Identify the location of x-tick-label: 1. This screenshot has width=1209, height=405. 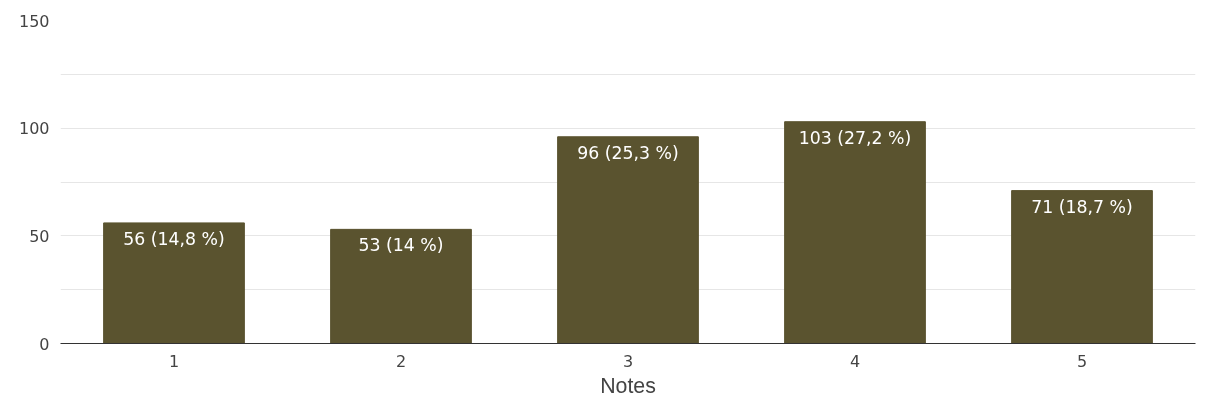
(174, 361).